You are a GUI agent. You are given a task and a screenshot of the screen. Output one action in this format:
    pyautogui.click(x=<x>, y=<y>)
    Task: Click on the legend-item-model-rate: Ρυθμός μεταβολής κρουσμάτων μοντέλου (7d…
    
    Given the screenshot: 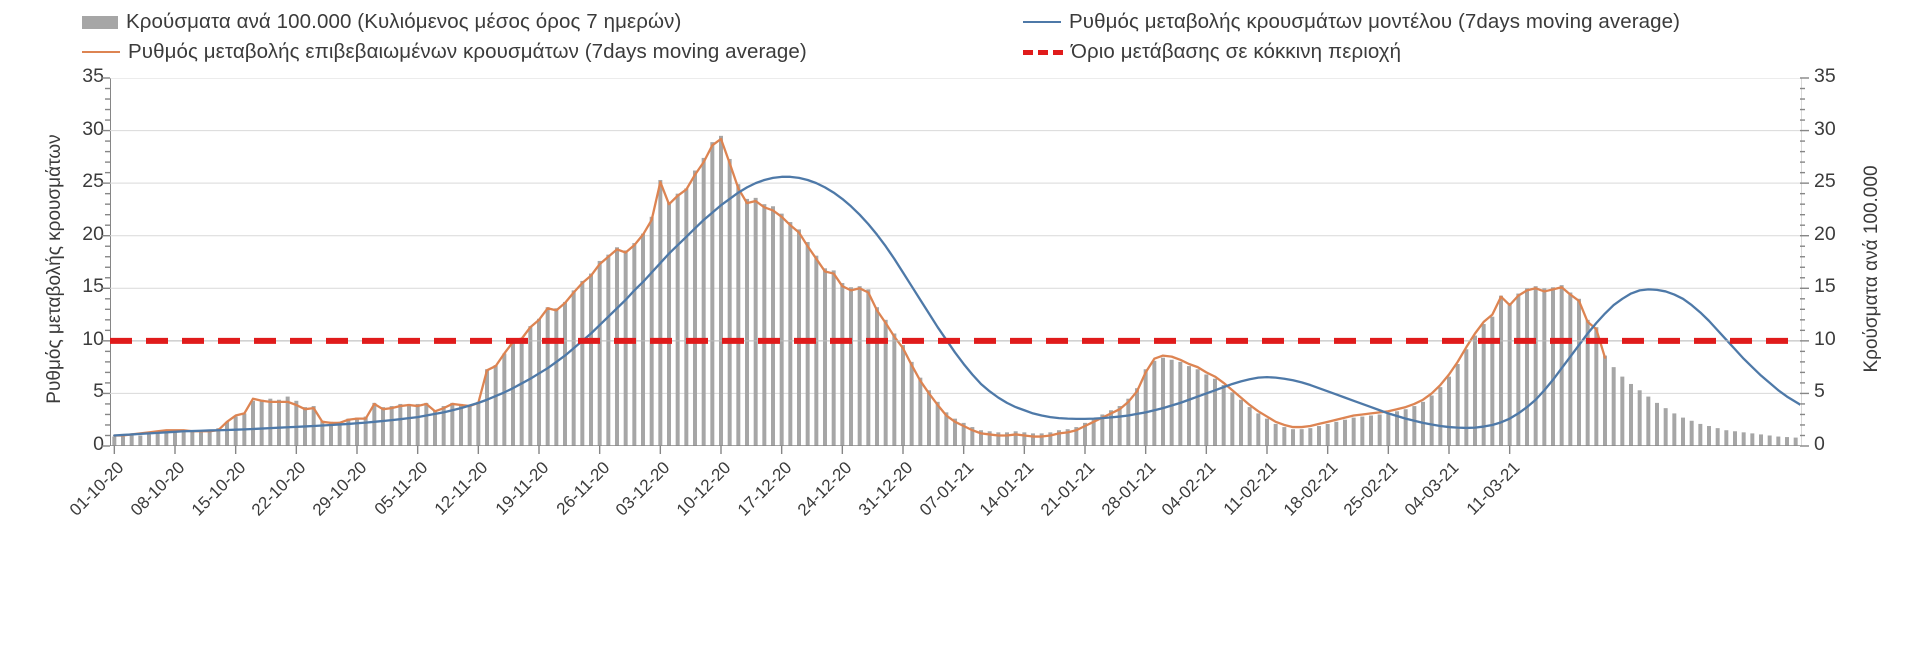 What is the action you would take?
    pyautogui.click(x=1351, y=22)
    